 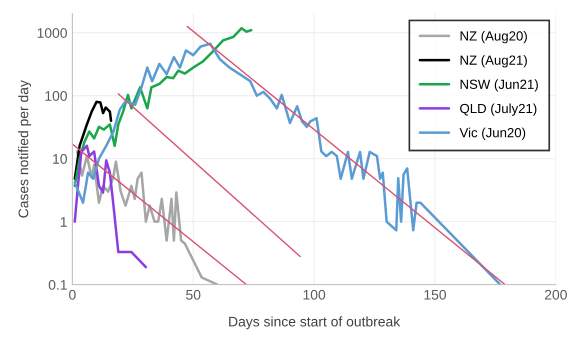 What do you see at coordinates (498, 109) in the screenshot?
I see `legend-label: QLD (July21)` at bounding box center [498, 109].